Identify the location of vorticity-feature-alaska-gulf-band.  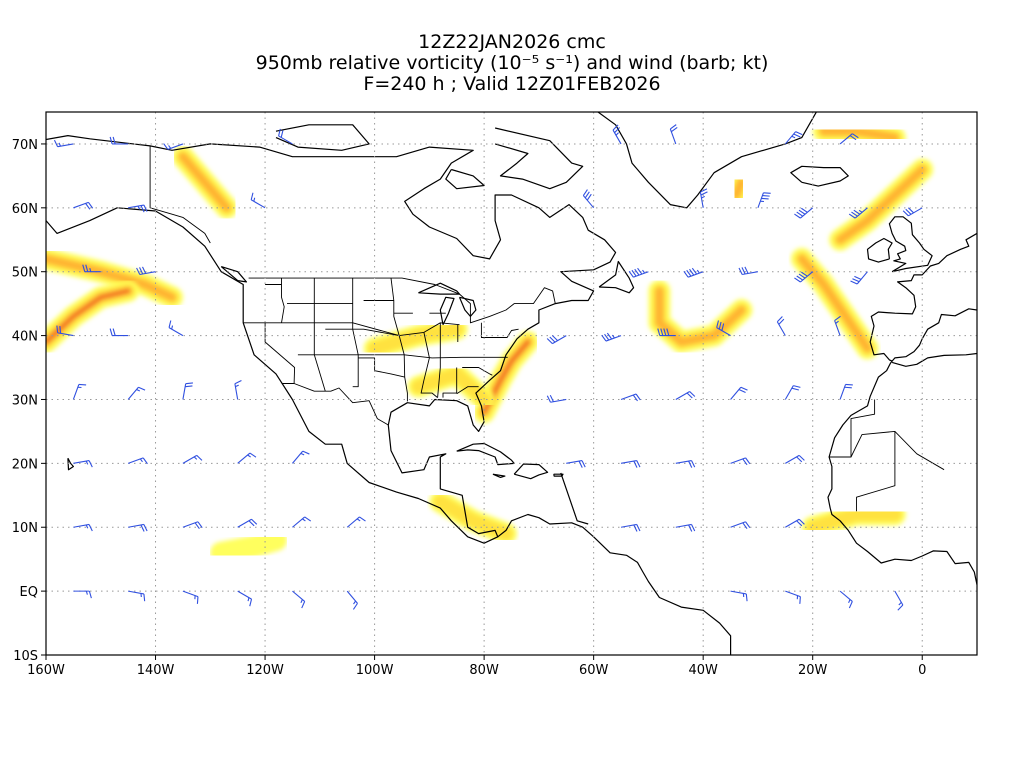
(114, 278).